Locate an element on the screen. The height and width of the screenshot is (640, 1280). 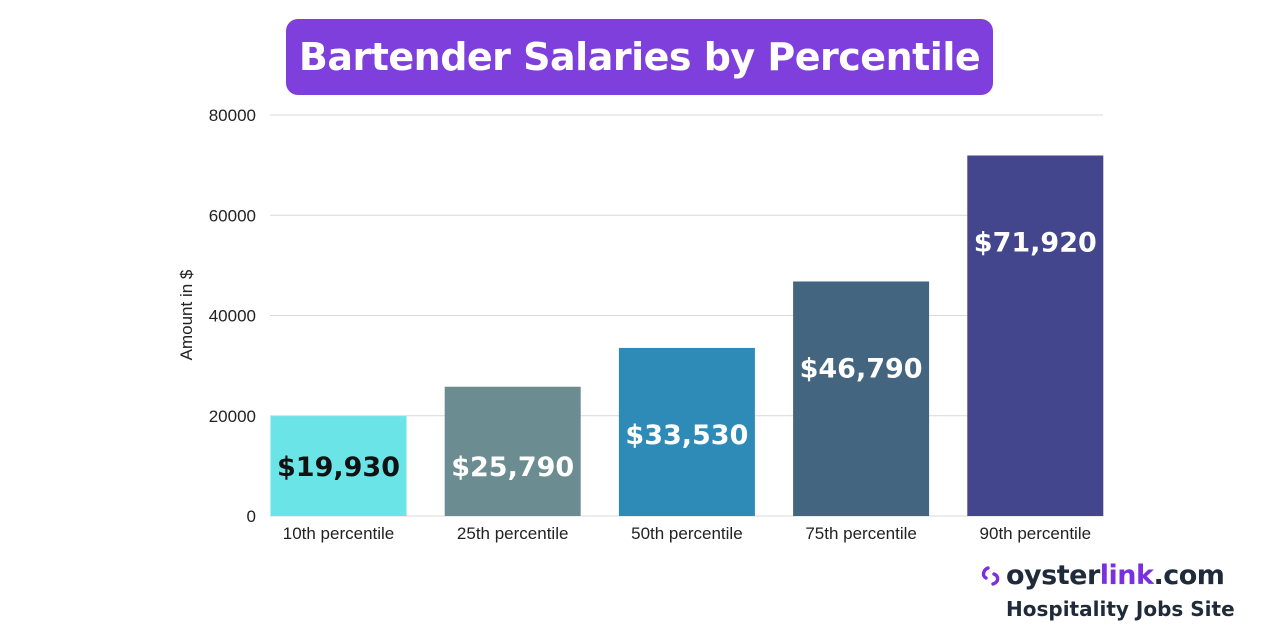
x-tick-label: 75th percentile is located at coordinates (861, 533).